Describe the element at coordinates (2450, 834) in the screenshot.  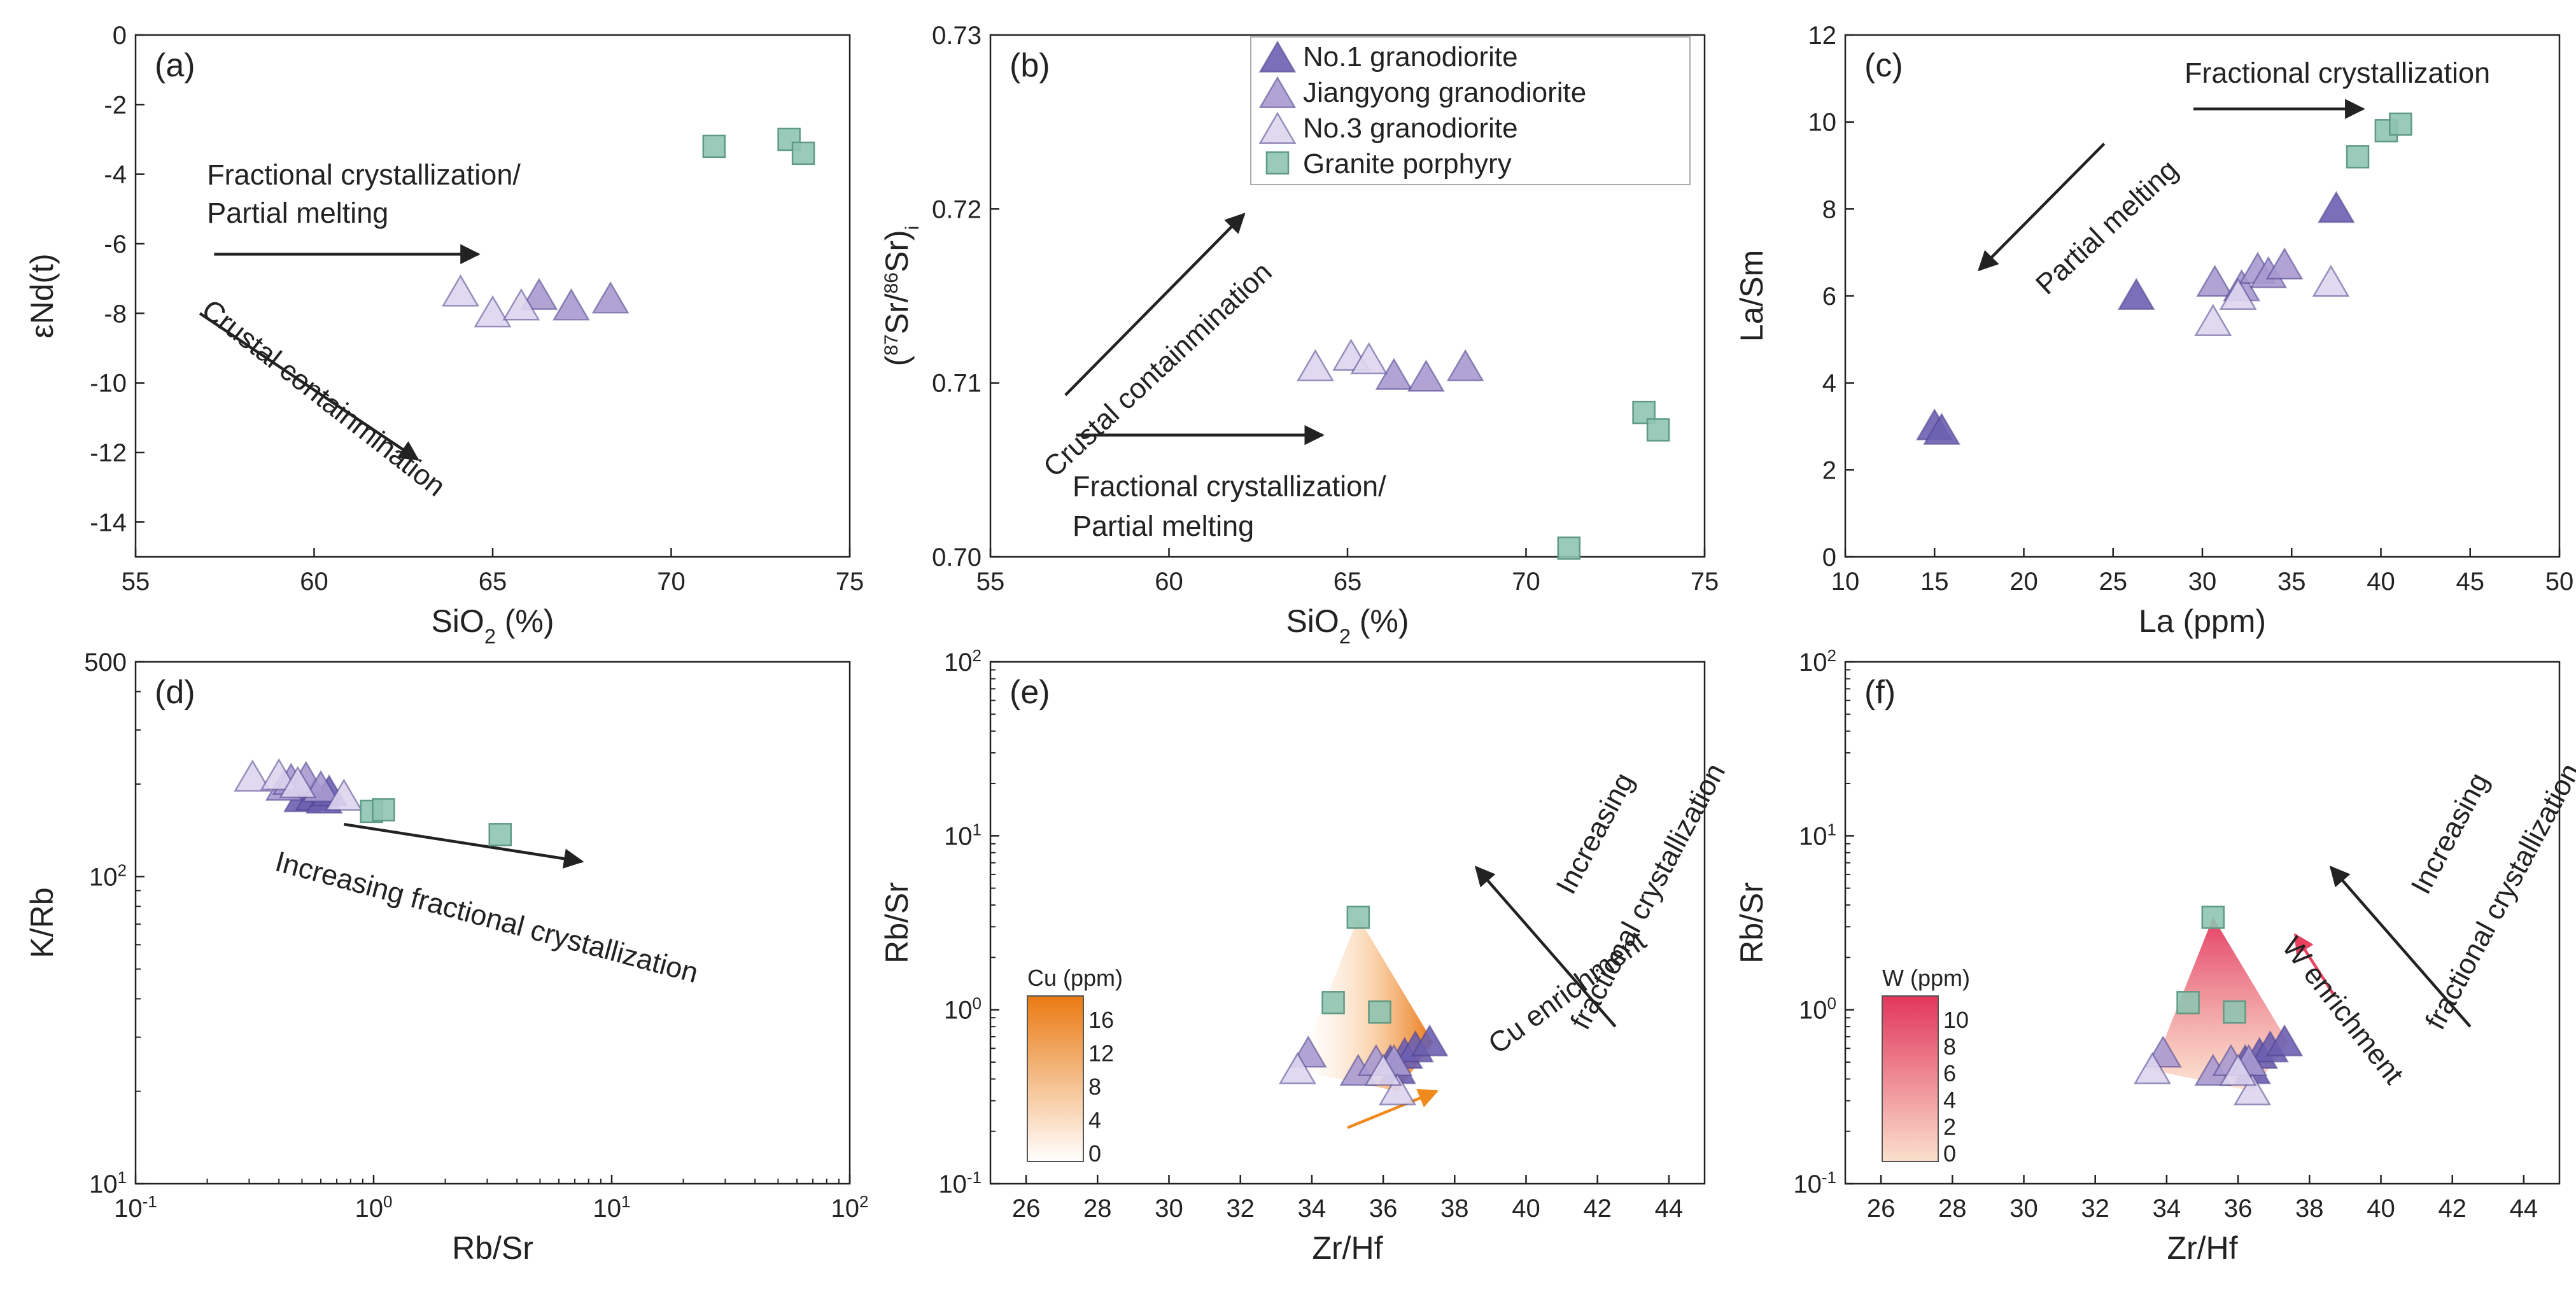
I see `annotation-text: Increasing` at that location.